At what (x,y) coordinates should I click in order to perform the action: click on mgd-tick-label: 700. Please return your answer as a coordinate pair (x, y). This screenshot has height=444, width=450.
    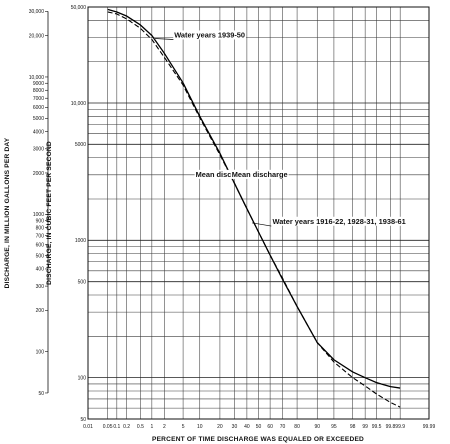
    Looking at the image, I should click on (40, 236).